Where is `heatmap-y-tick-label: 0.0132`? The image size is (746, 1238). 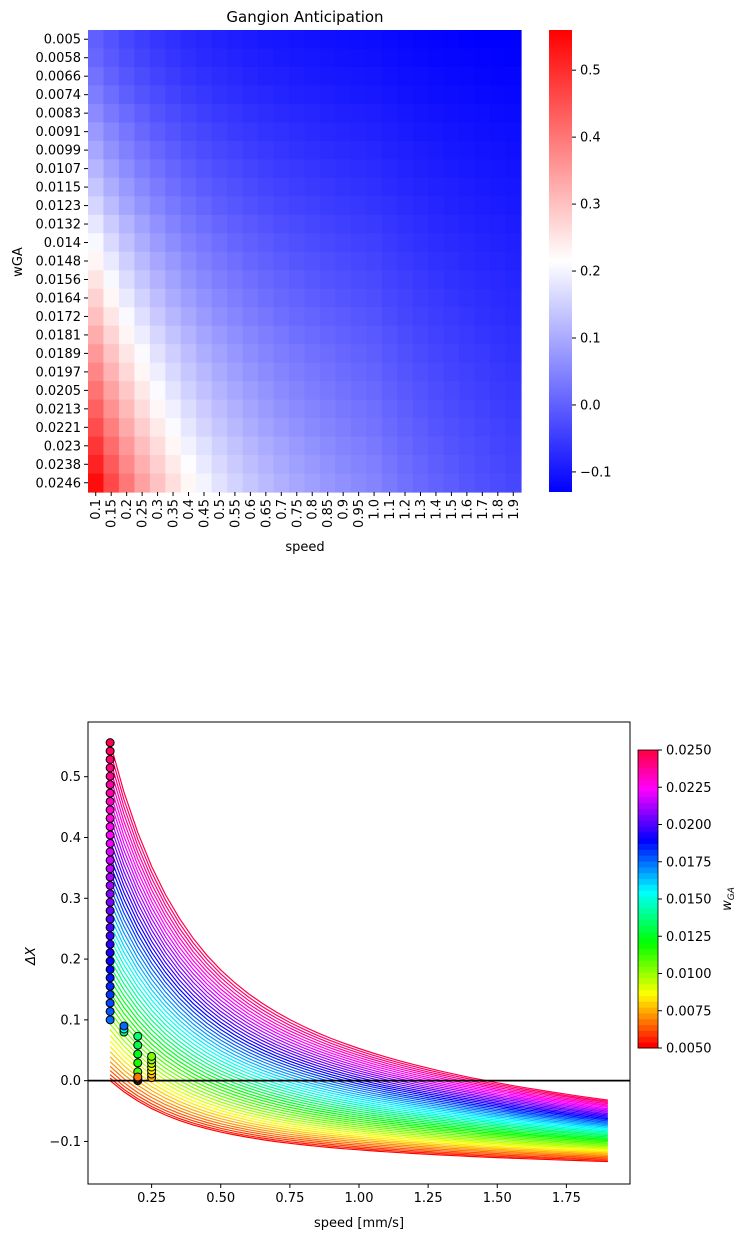
heatmap-y-tick-label: 0.0132 is located at coordinates (59, 225).